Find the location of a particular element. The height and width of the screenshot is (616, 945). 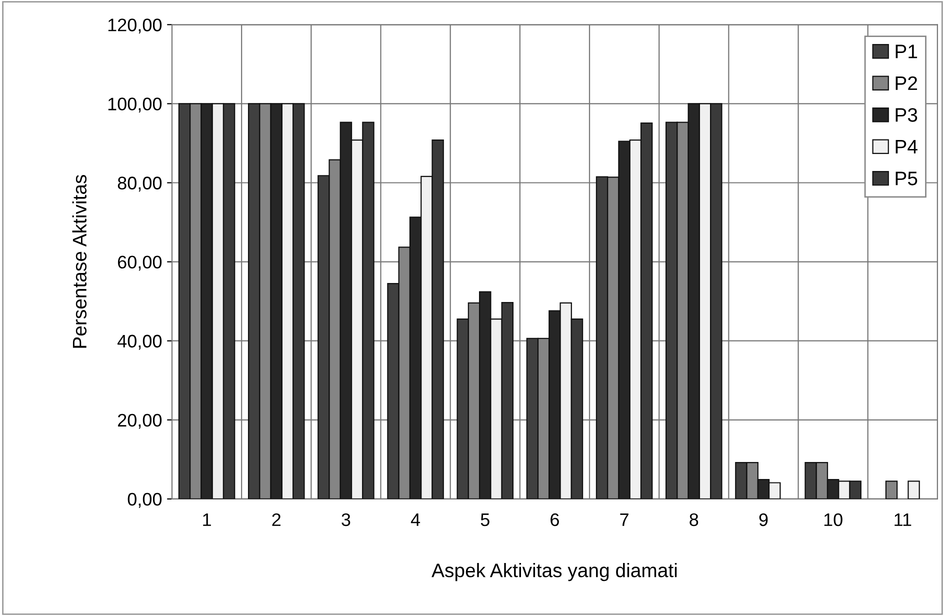

x-tick-label: 2 is located at coordinates (276, 519).